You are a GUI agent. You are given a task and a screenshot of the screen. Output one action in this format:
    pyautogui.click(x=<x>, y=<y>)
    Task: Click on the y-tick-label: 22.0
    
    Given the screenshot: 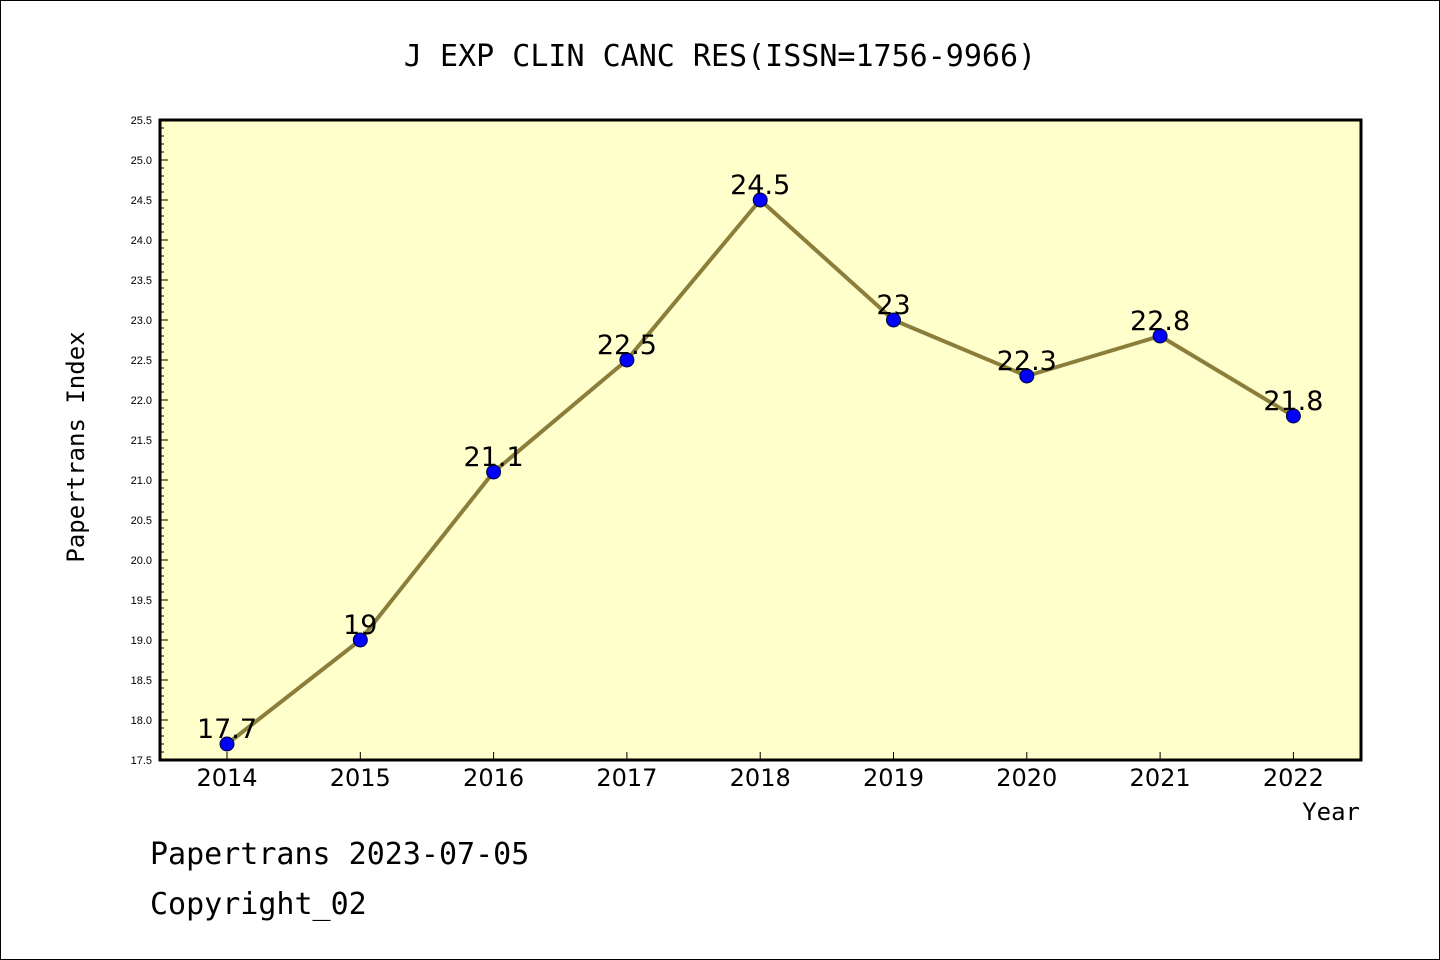 What is the action you would take?
    pyautogui.click(x=141, y=401)
    